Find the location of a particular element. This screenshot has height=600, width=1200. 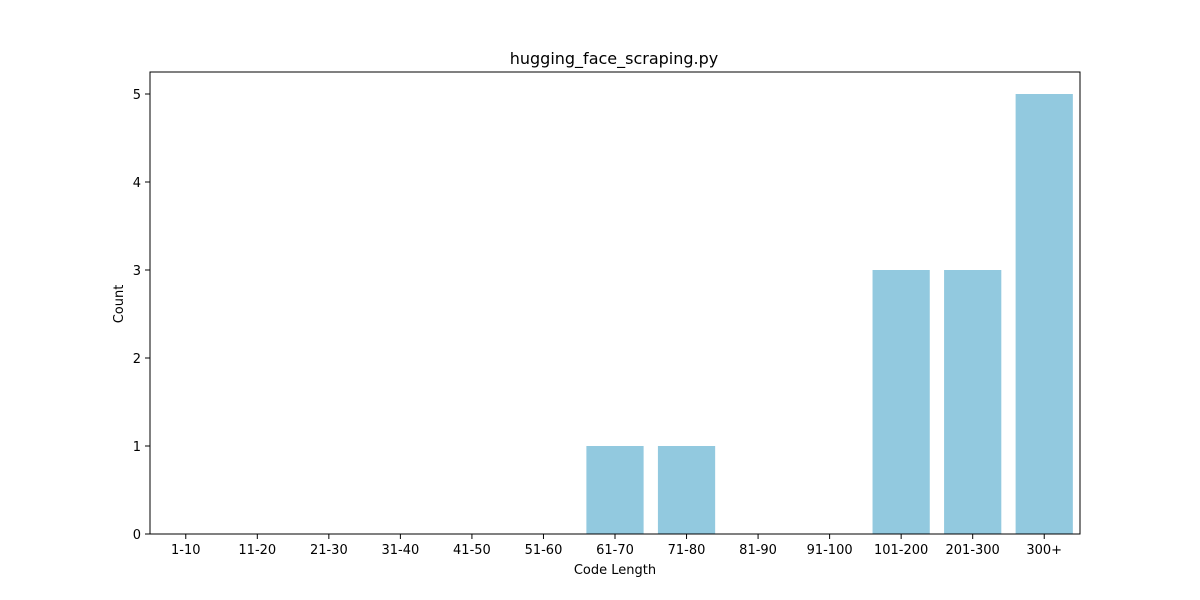

x-tick-label: 1-10 is located at coordinates (186, 550).